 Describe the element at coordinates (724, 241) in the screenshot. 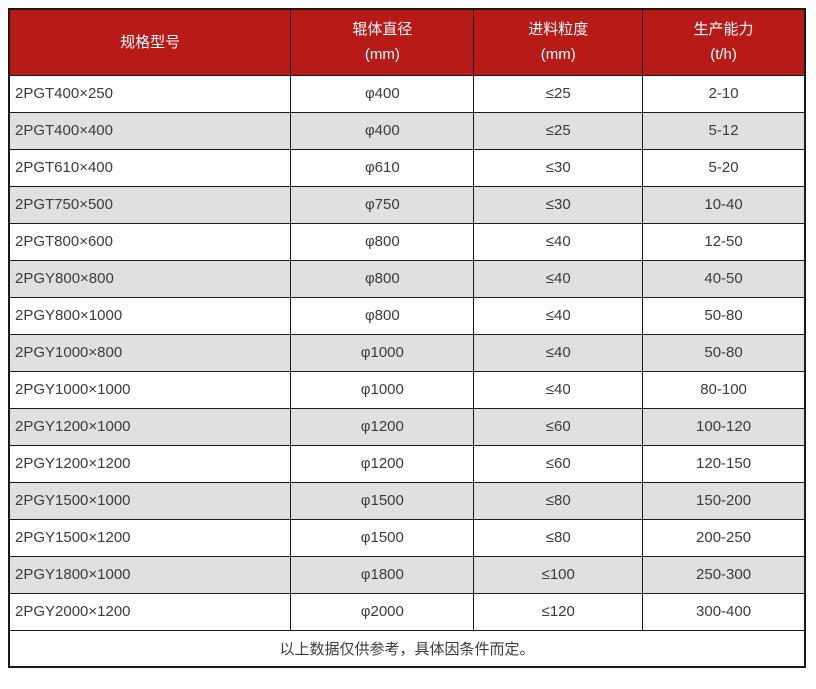

I see `capacity-cell: 12-50` at that location.